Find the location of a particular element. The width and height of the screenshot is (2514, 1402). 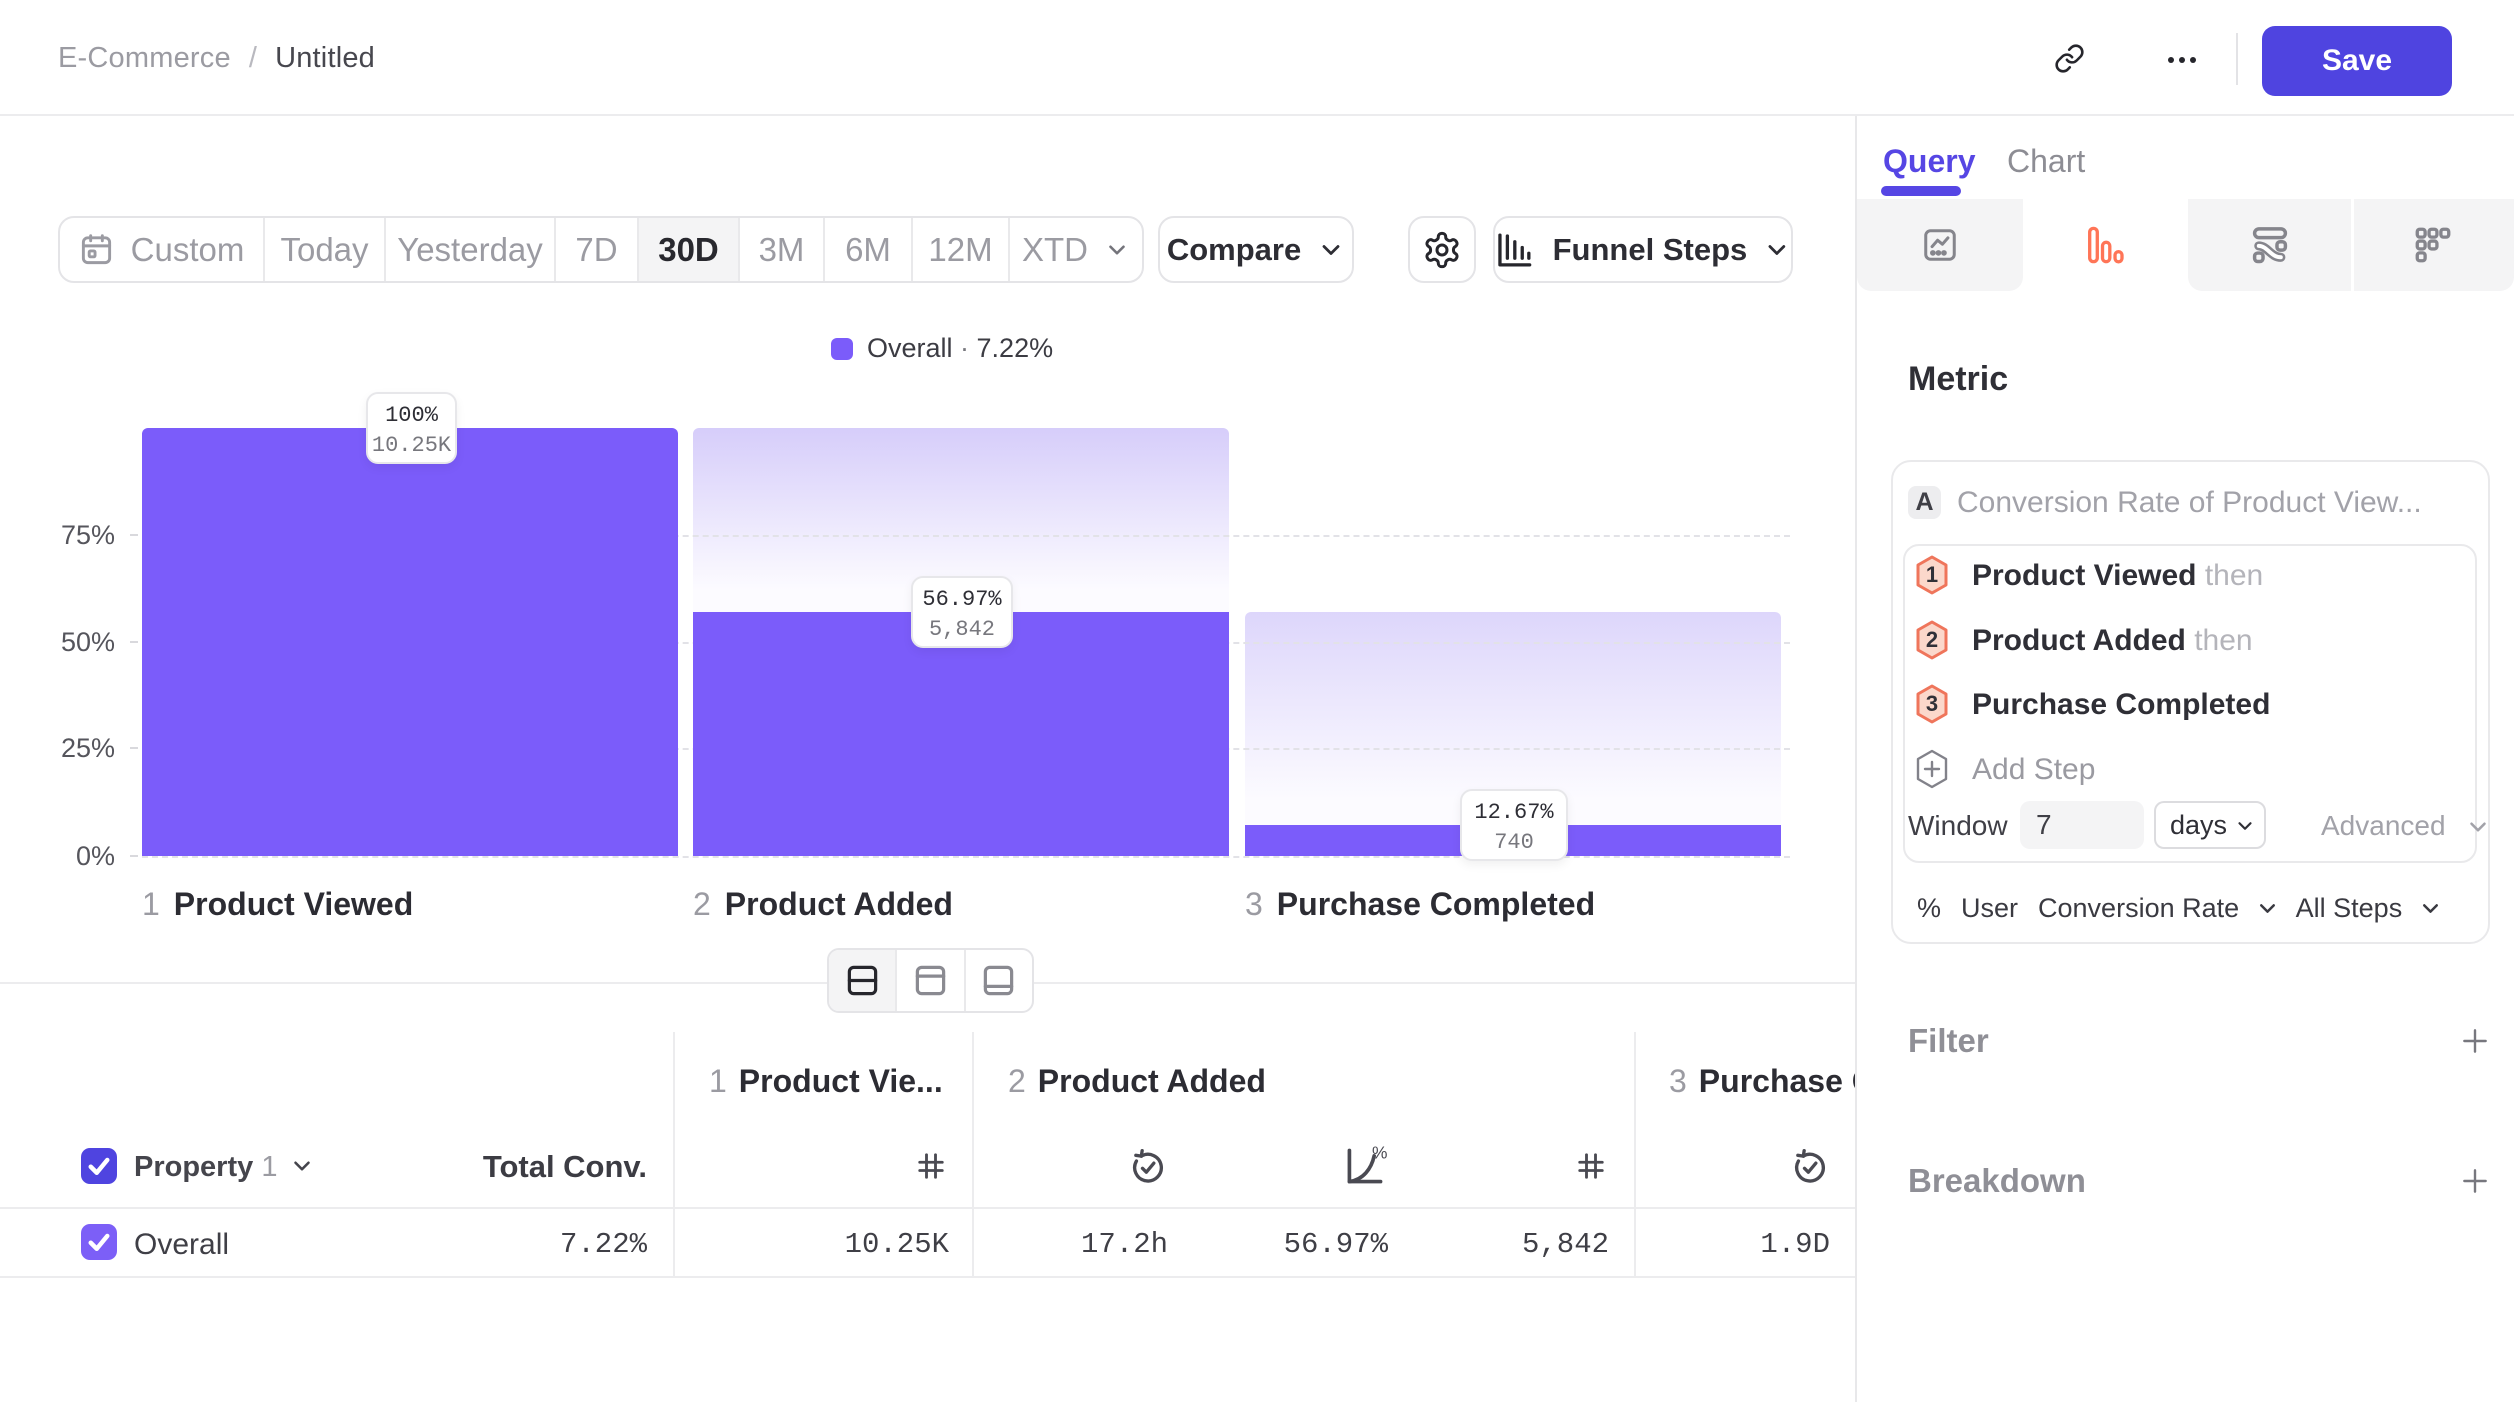

svg-text: 1 is located at coordinates (1932, 574).